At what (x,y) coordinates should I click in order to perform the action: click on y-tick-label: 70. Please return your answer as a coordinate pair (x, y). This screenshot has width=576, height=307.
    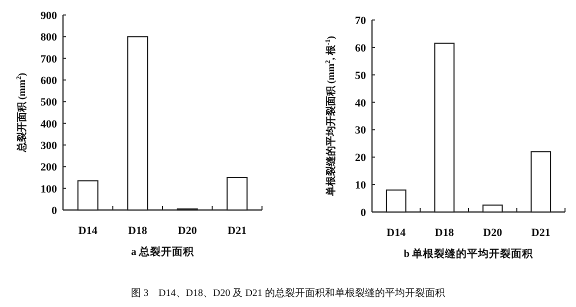
    Looking at the image, I should click on (360, 21).